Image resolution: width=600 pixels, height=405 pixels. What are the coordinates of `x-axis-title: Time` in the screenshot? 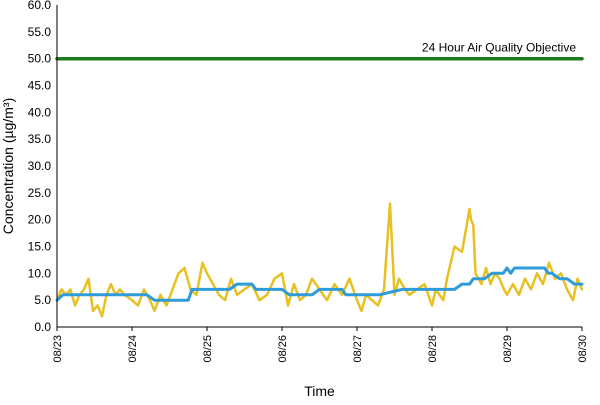 It's located at (319, 391).